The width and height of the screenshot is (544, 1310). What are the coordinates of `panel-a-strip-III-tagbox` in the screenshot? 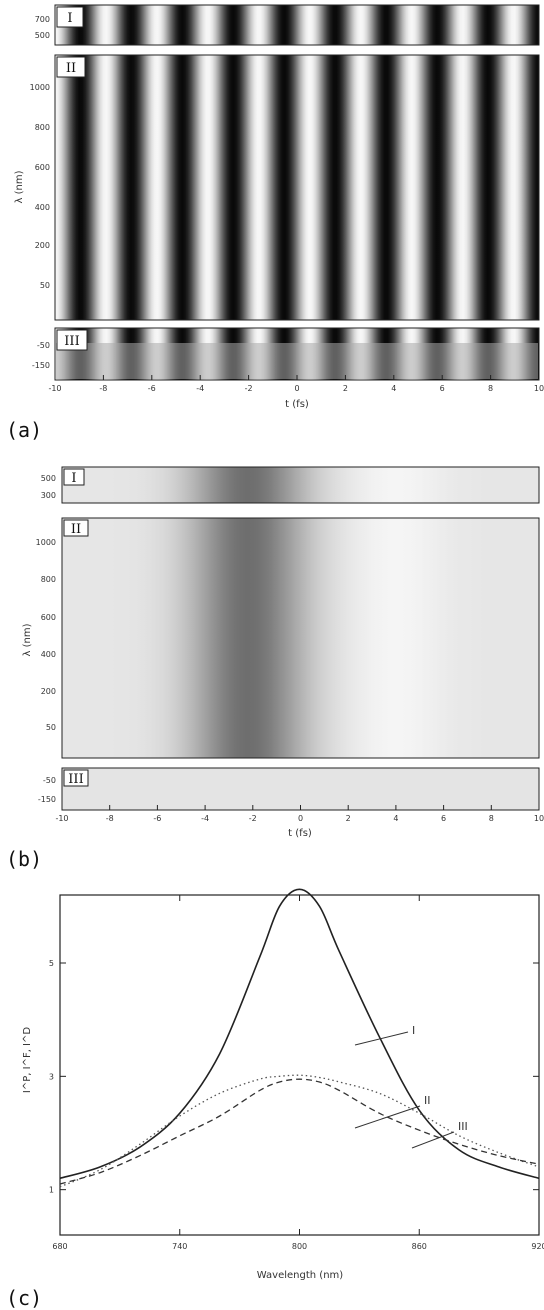 It's located at (72, 340).